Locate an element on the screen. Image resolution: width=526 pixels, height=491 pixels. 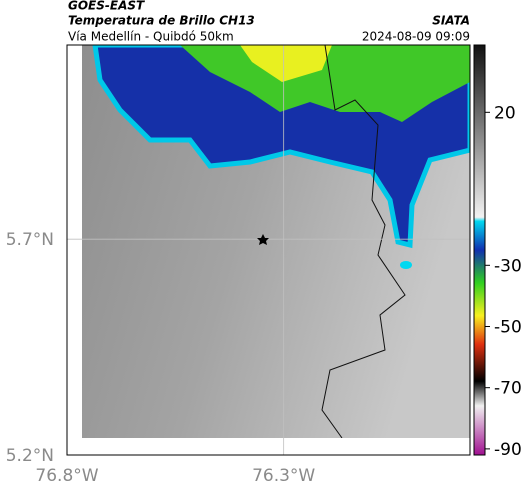
colorbar-tick-label: -50 is located at coordinates (508, 327).